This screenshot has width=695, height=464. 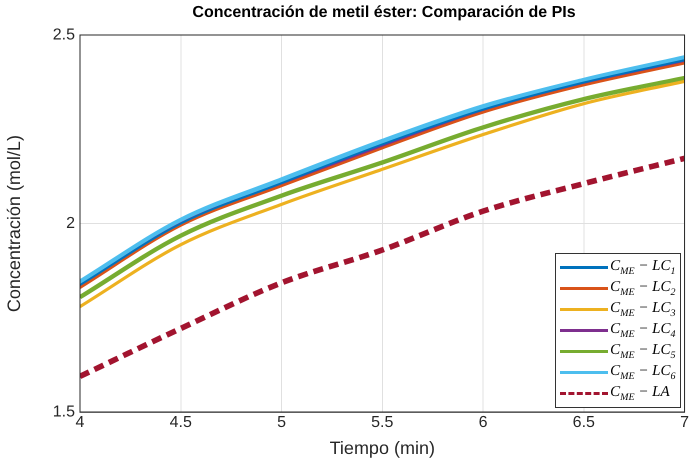 What do you see at coordinates (643, 288) in the screenshot?
I see `legend-label: C$_{ME}$ − LC$_{2}$` at bounding box center [643, 288].